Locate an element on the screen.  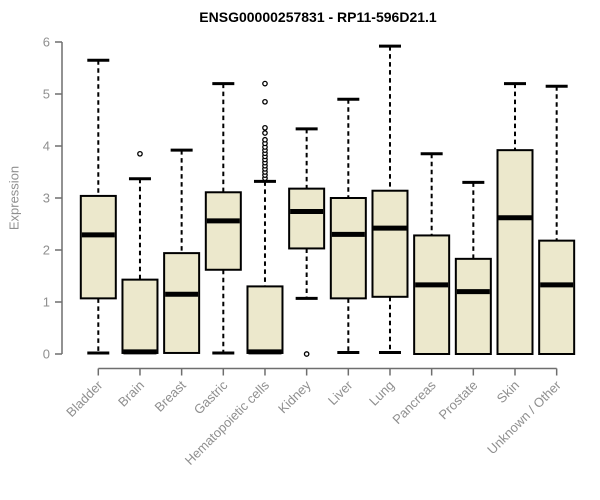
x-tick-label: Gastric is located at coordinates (211, 397).